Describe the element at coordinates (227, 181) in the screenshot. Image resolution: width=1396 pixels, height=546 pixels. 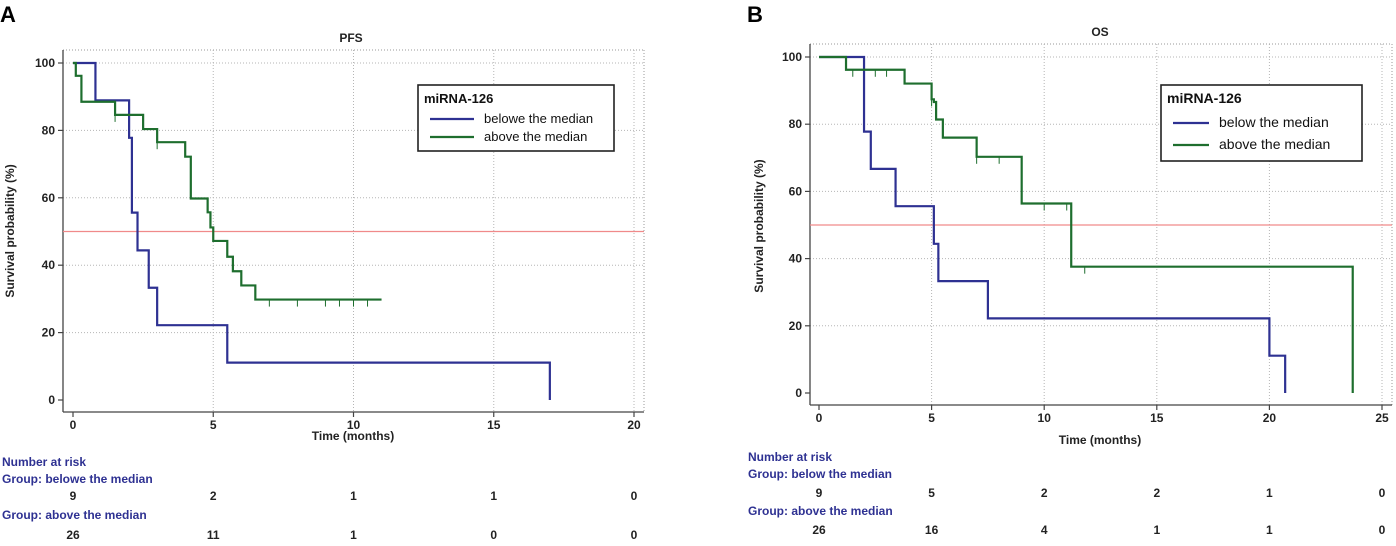
I see `survival-curve-above-median` at that location.